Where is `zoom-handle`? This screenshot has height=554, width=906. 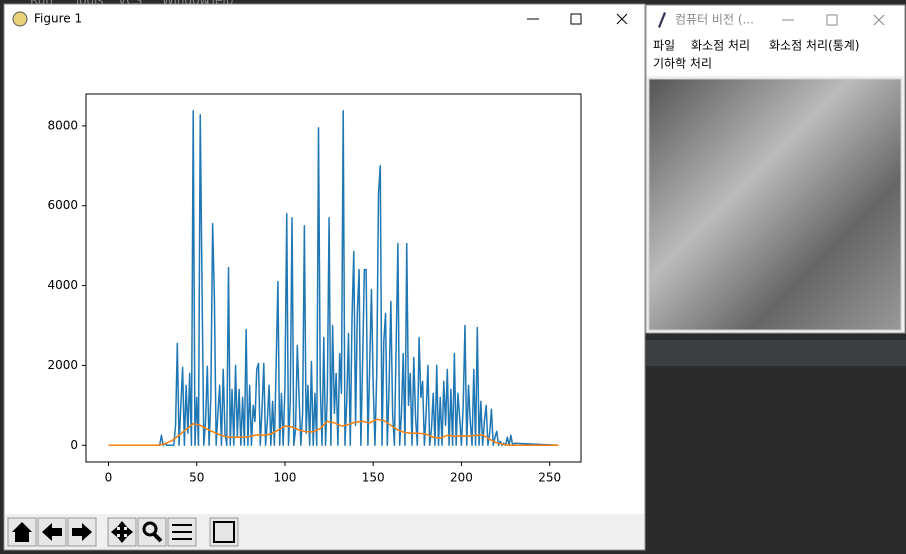 zoom-handle is located at coordinates (157, 537).